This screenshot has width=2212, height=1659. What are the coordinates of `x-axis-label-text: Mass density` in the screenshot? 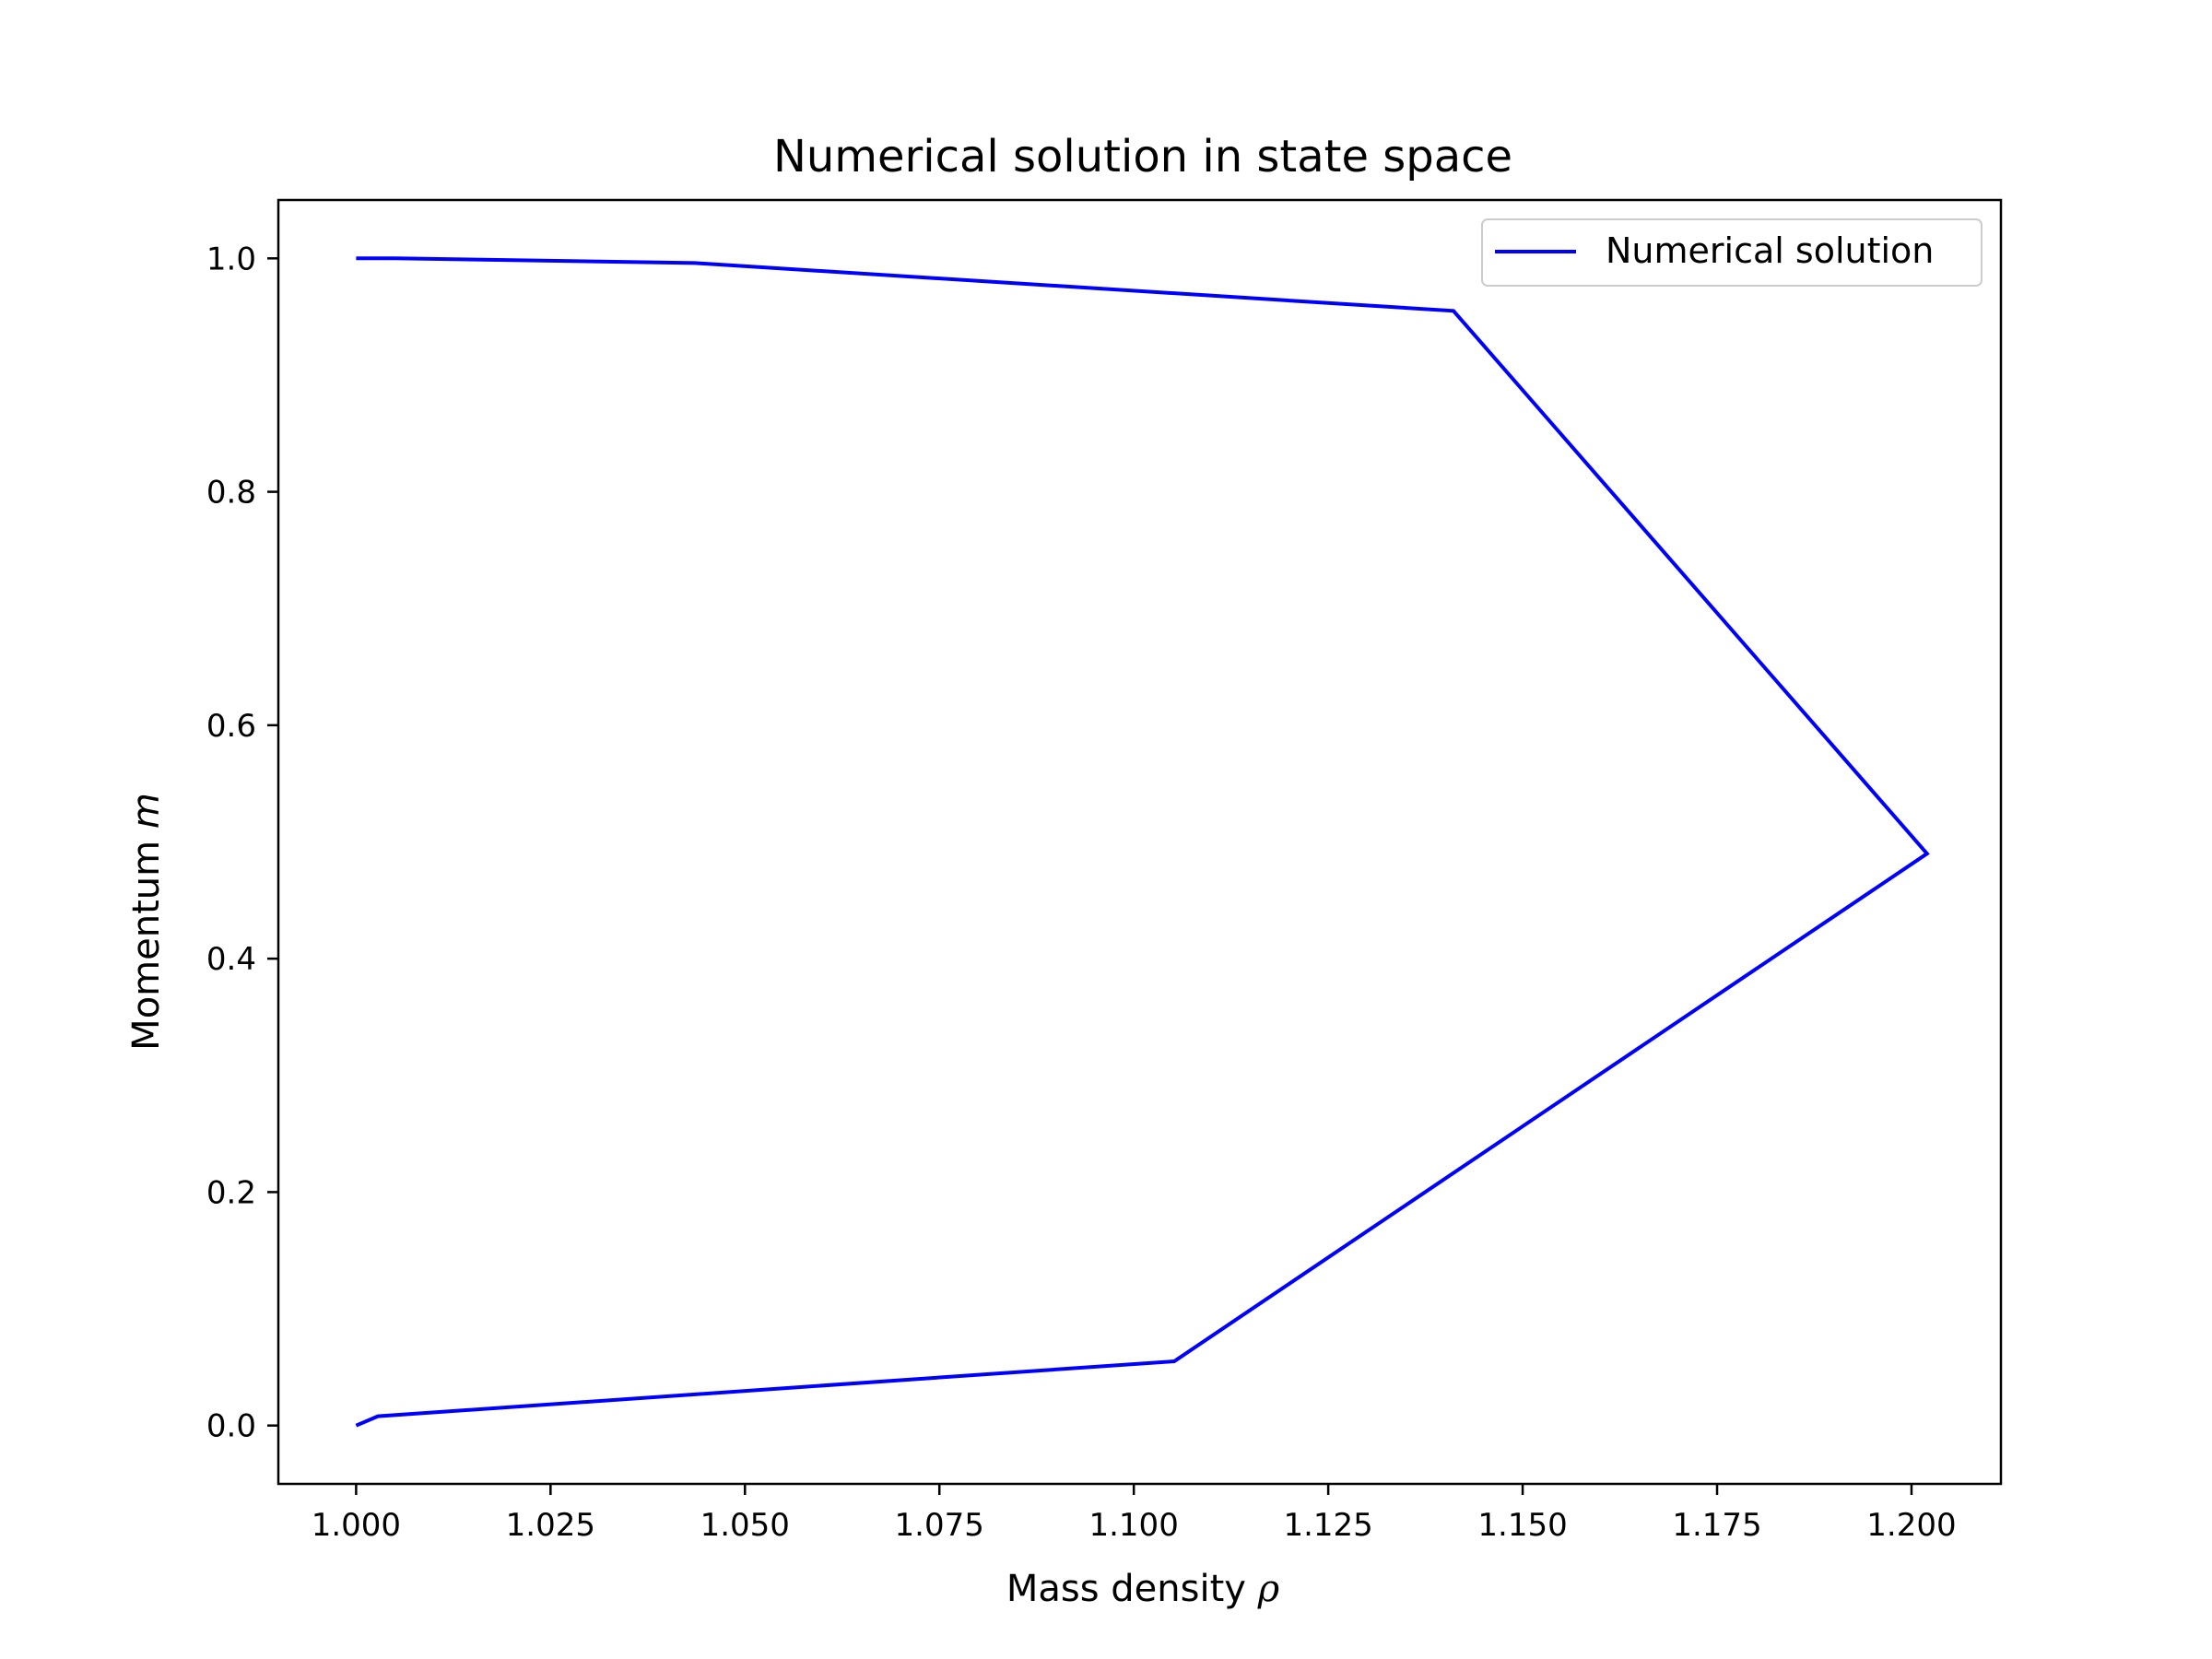 It's located at (1126, 1589).